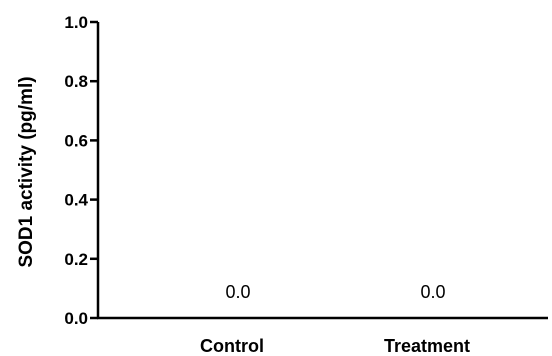  Describe the element at coordinates (76, 318) in the screenshot. I see `y-tick-label: 0.0` at that location.